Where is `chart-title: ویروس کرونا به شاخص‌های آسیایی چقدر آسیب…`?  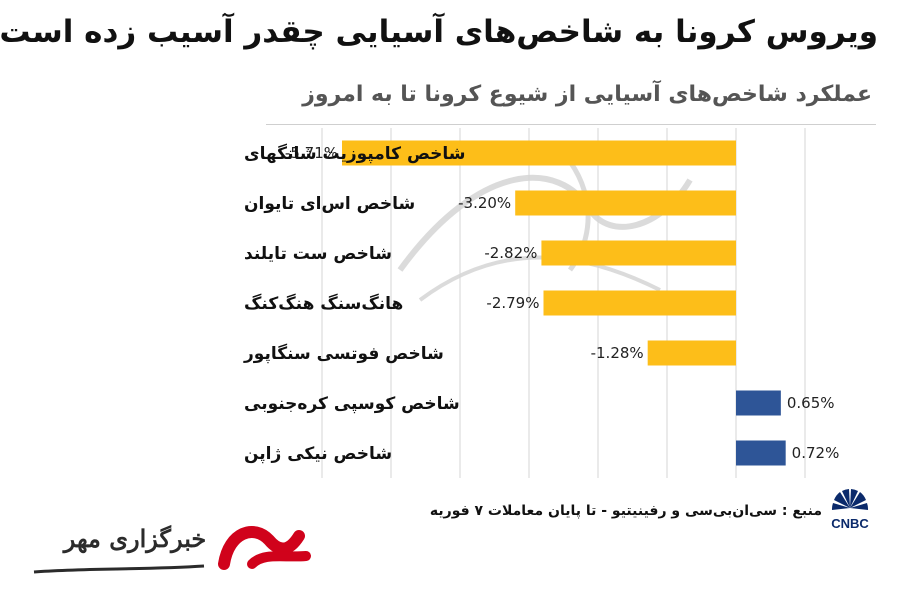
chart-title: ویروس کرونا به شاخص‌های آسیایی چقدر آسیب… is located at coordinates (439, 32).